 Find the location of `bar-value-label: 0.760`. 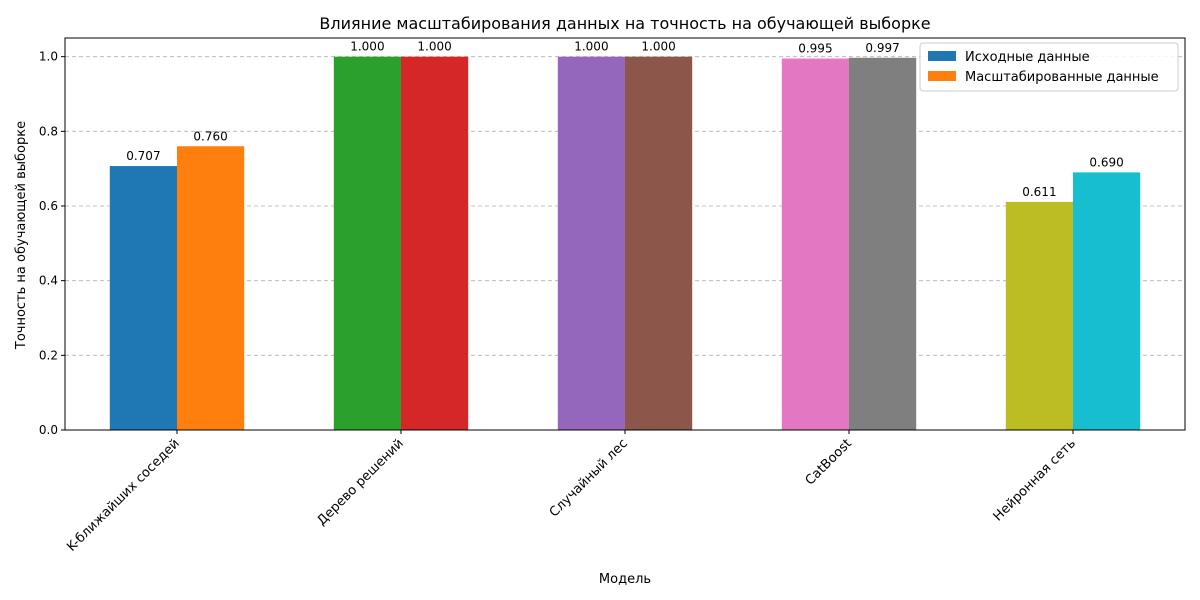

bar-value-label: 0.760 is located at coordinates (210, 136).